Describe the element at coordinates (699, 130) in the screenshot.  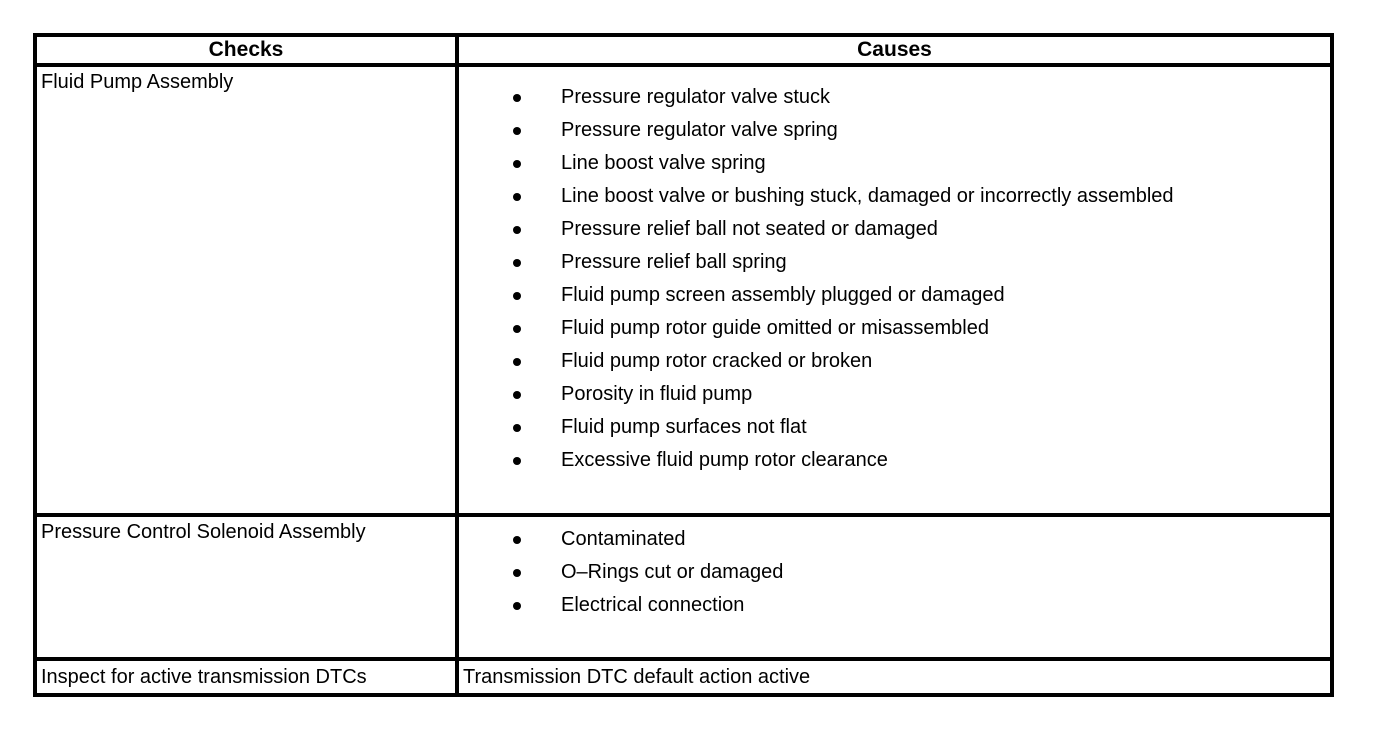
I see `cause-text: Pressure regulator valve spring` at that location.